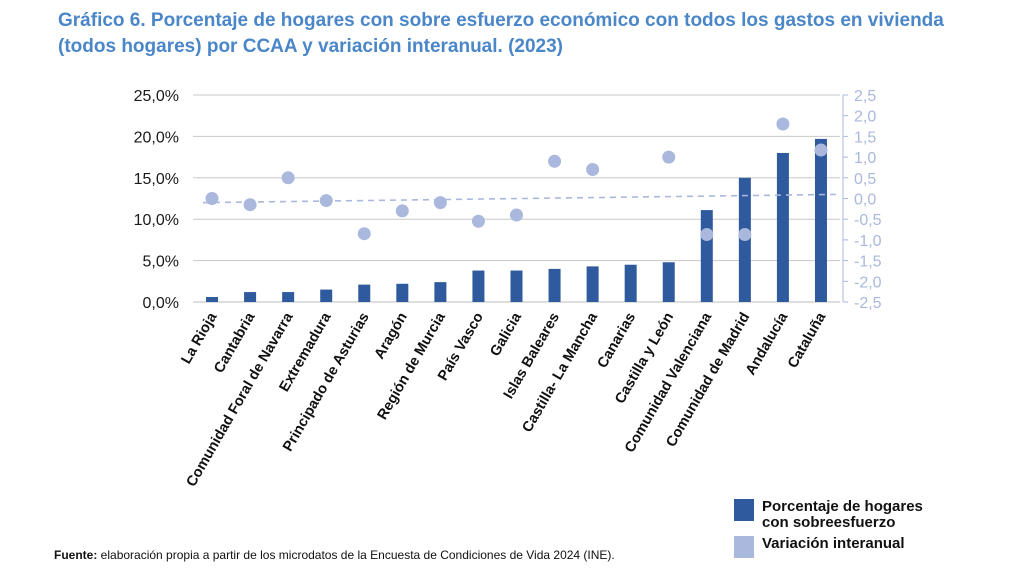 The width and height of the screenshot is (1024, 583). Describe the element at coordinates (865, 200) in the screenshot. I see `y-right-tick-label: 0,0` at that location.